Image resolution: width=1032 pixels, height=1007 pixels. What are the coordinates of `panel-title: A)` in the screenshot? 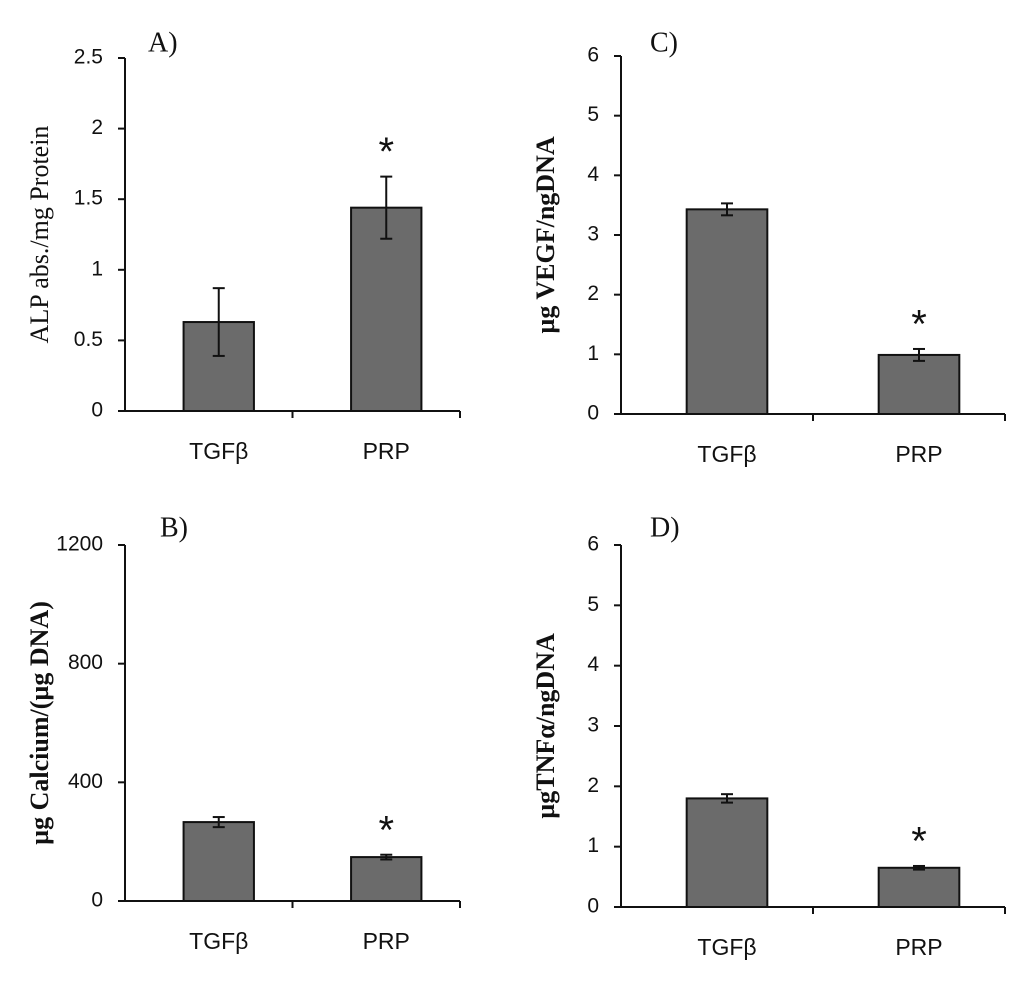 It's located at (163, 42).